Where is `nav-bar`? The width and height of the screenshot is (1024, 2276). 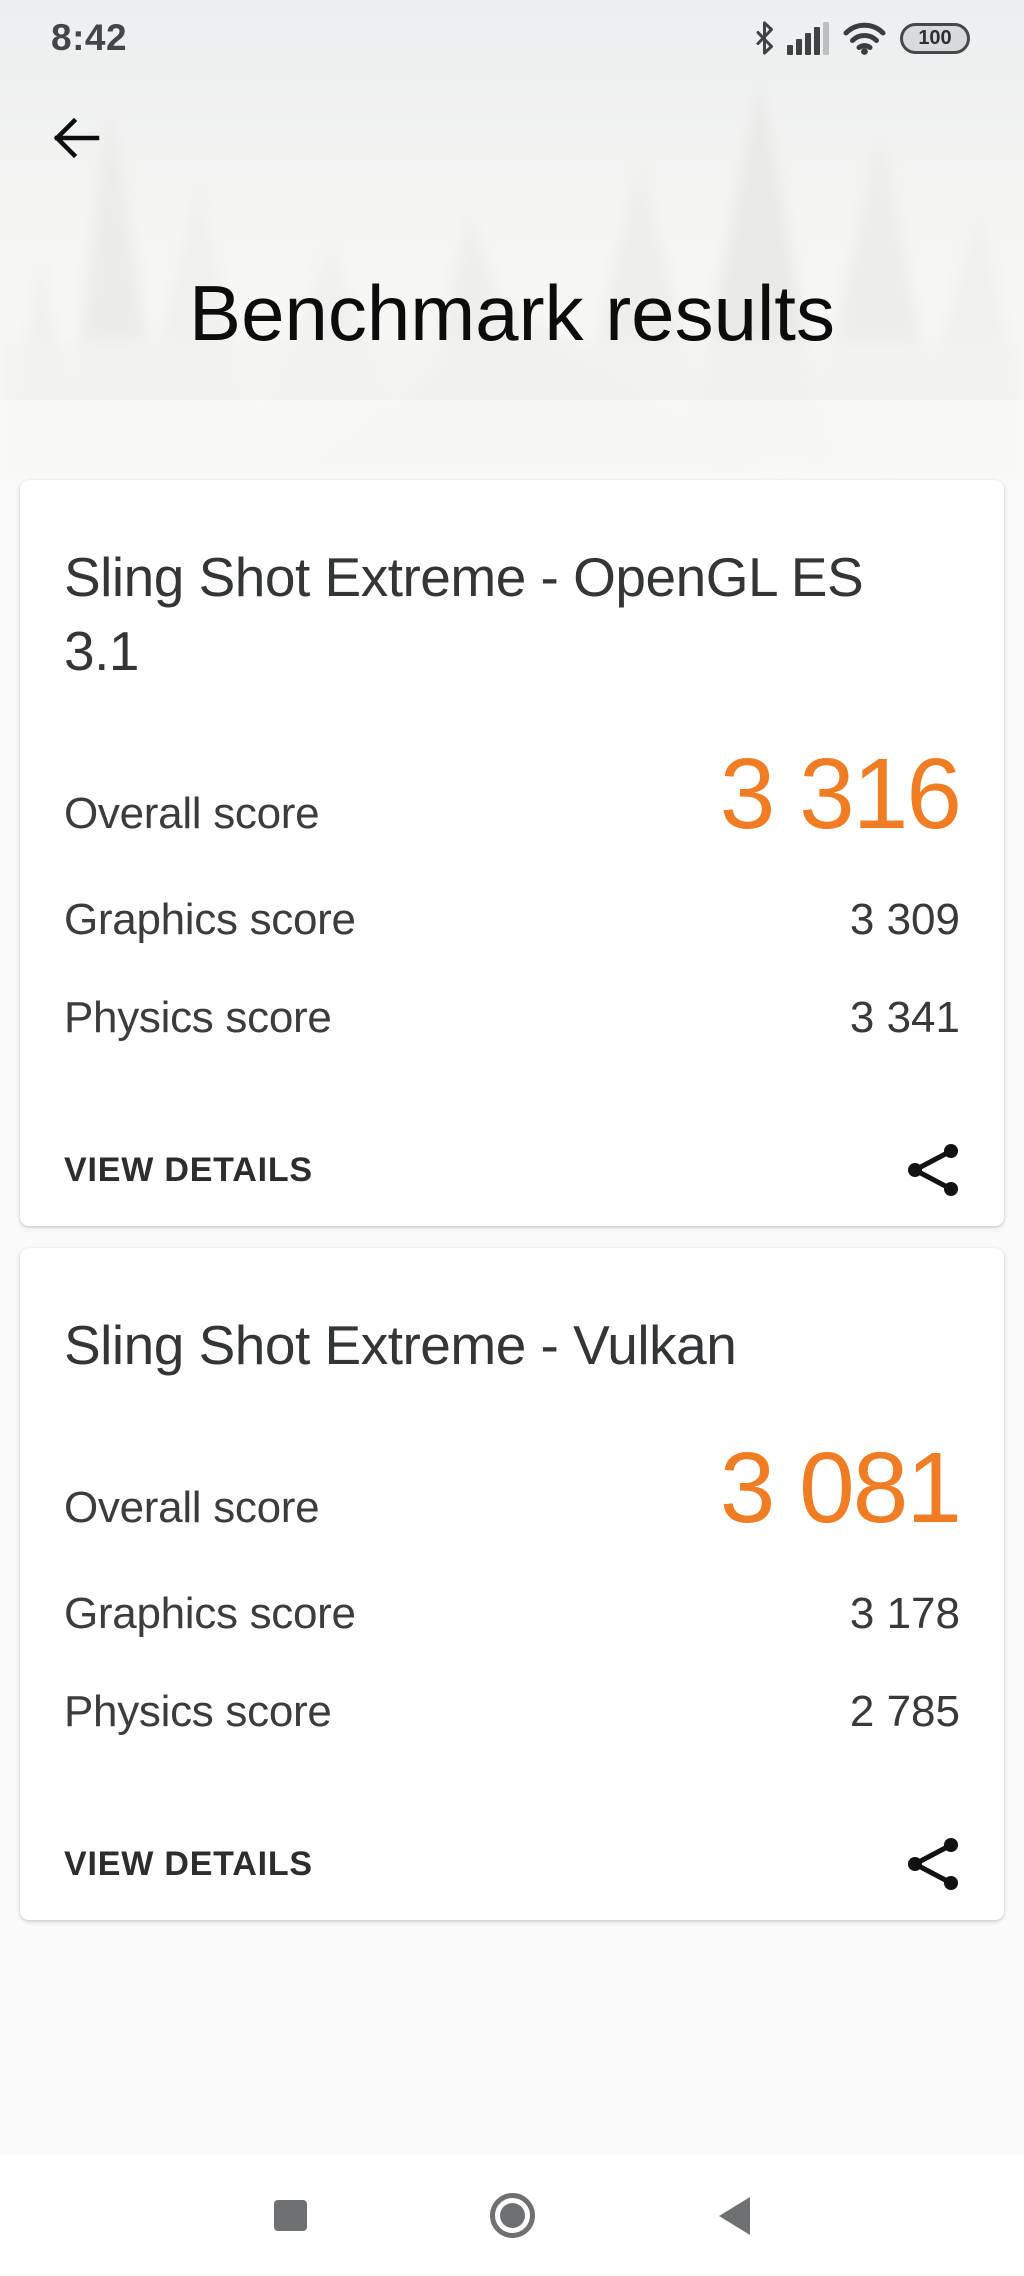 nav-bar is located at coordinates (512, 2215).